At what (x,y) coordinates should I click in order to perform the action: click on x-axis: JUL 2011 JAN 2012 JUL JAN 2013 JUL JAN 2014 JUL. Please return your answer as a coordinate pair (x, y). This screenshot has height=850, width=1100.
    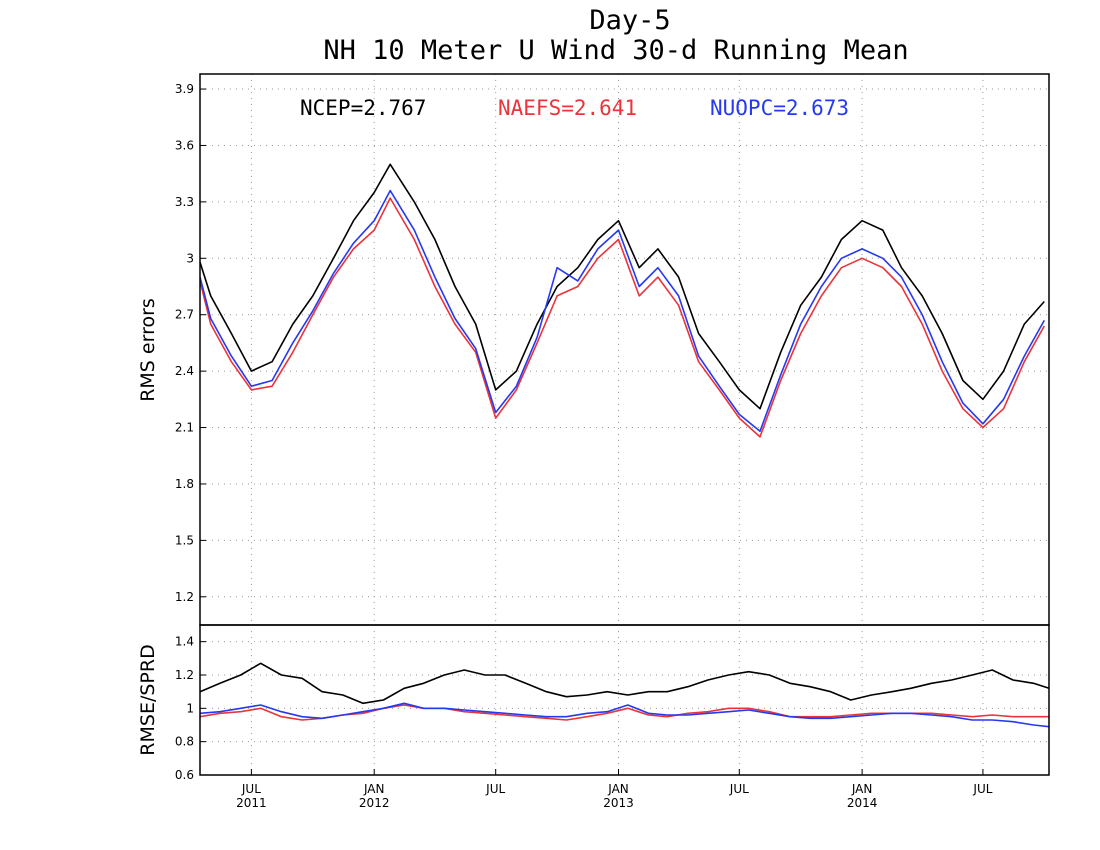
    Looking at the image, I should click on (614, 789).